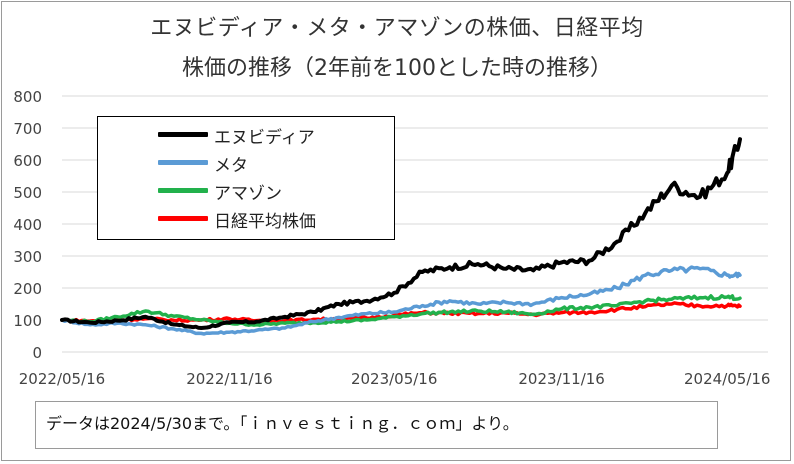 The image size is (794, 464). What do you see at coordinates (27, 257) in the screenshot?
I see `y-tick-label: 300` at bounding box center [27, 257].